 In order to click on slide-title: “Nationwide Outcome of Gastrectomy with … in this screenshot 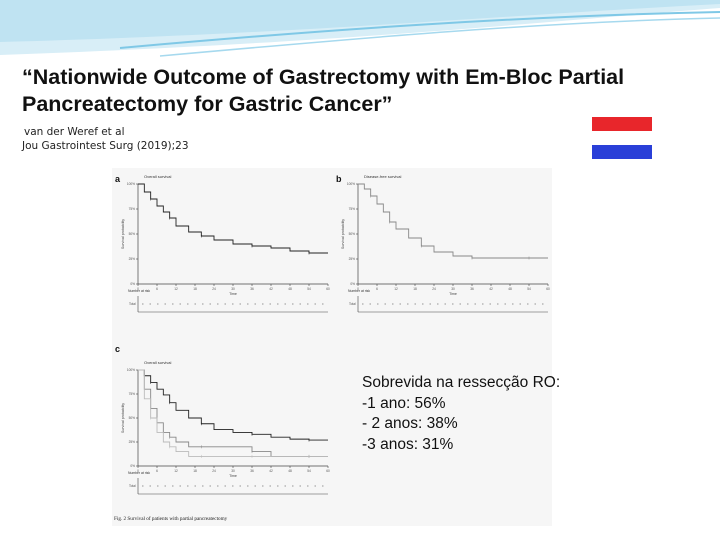, I will do `click(367, 91)`.